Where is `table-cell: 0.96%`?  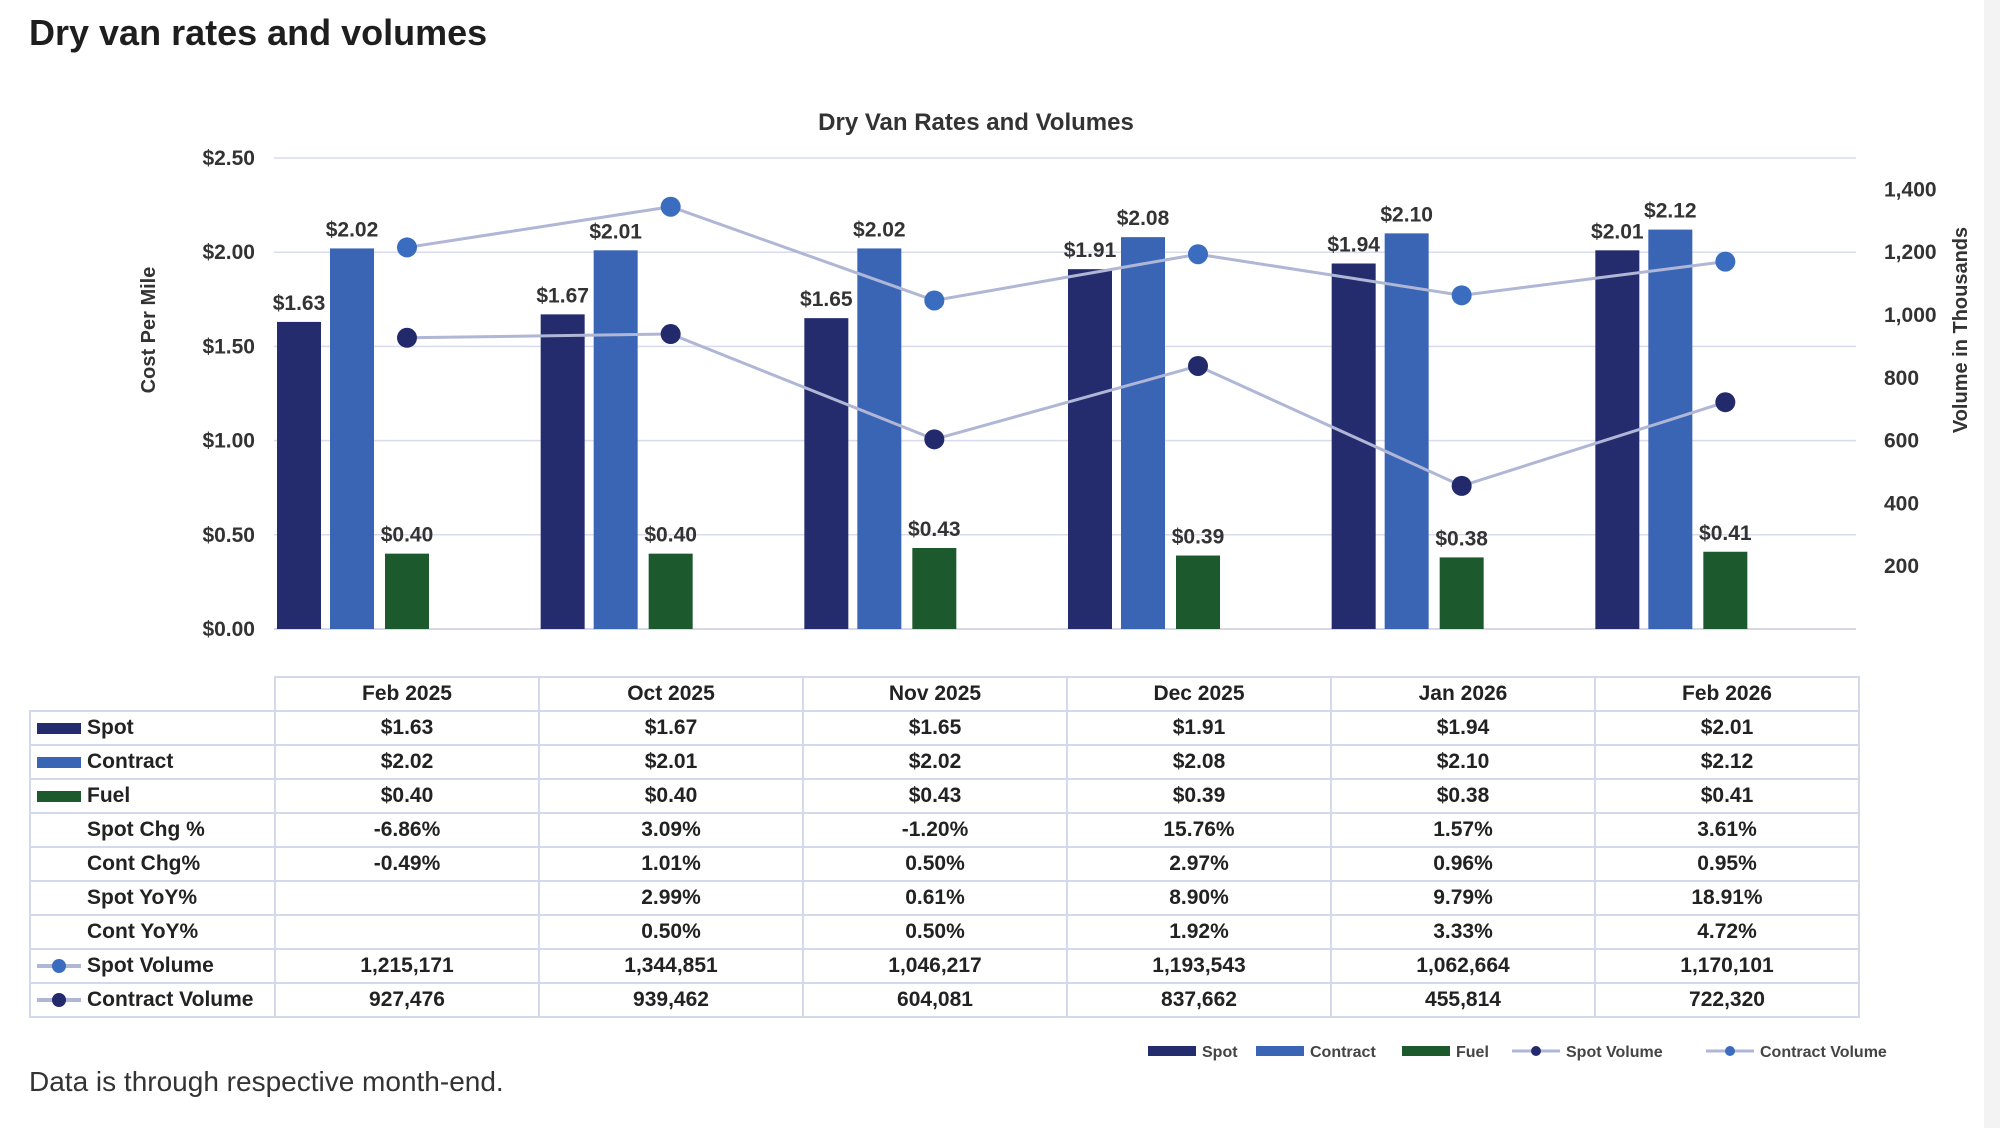
table-cell: 0.96% is located at coordinates (1463, 864).